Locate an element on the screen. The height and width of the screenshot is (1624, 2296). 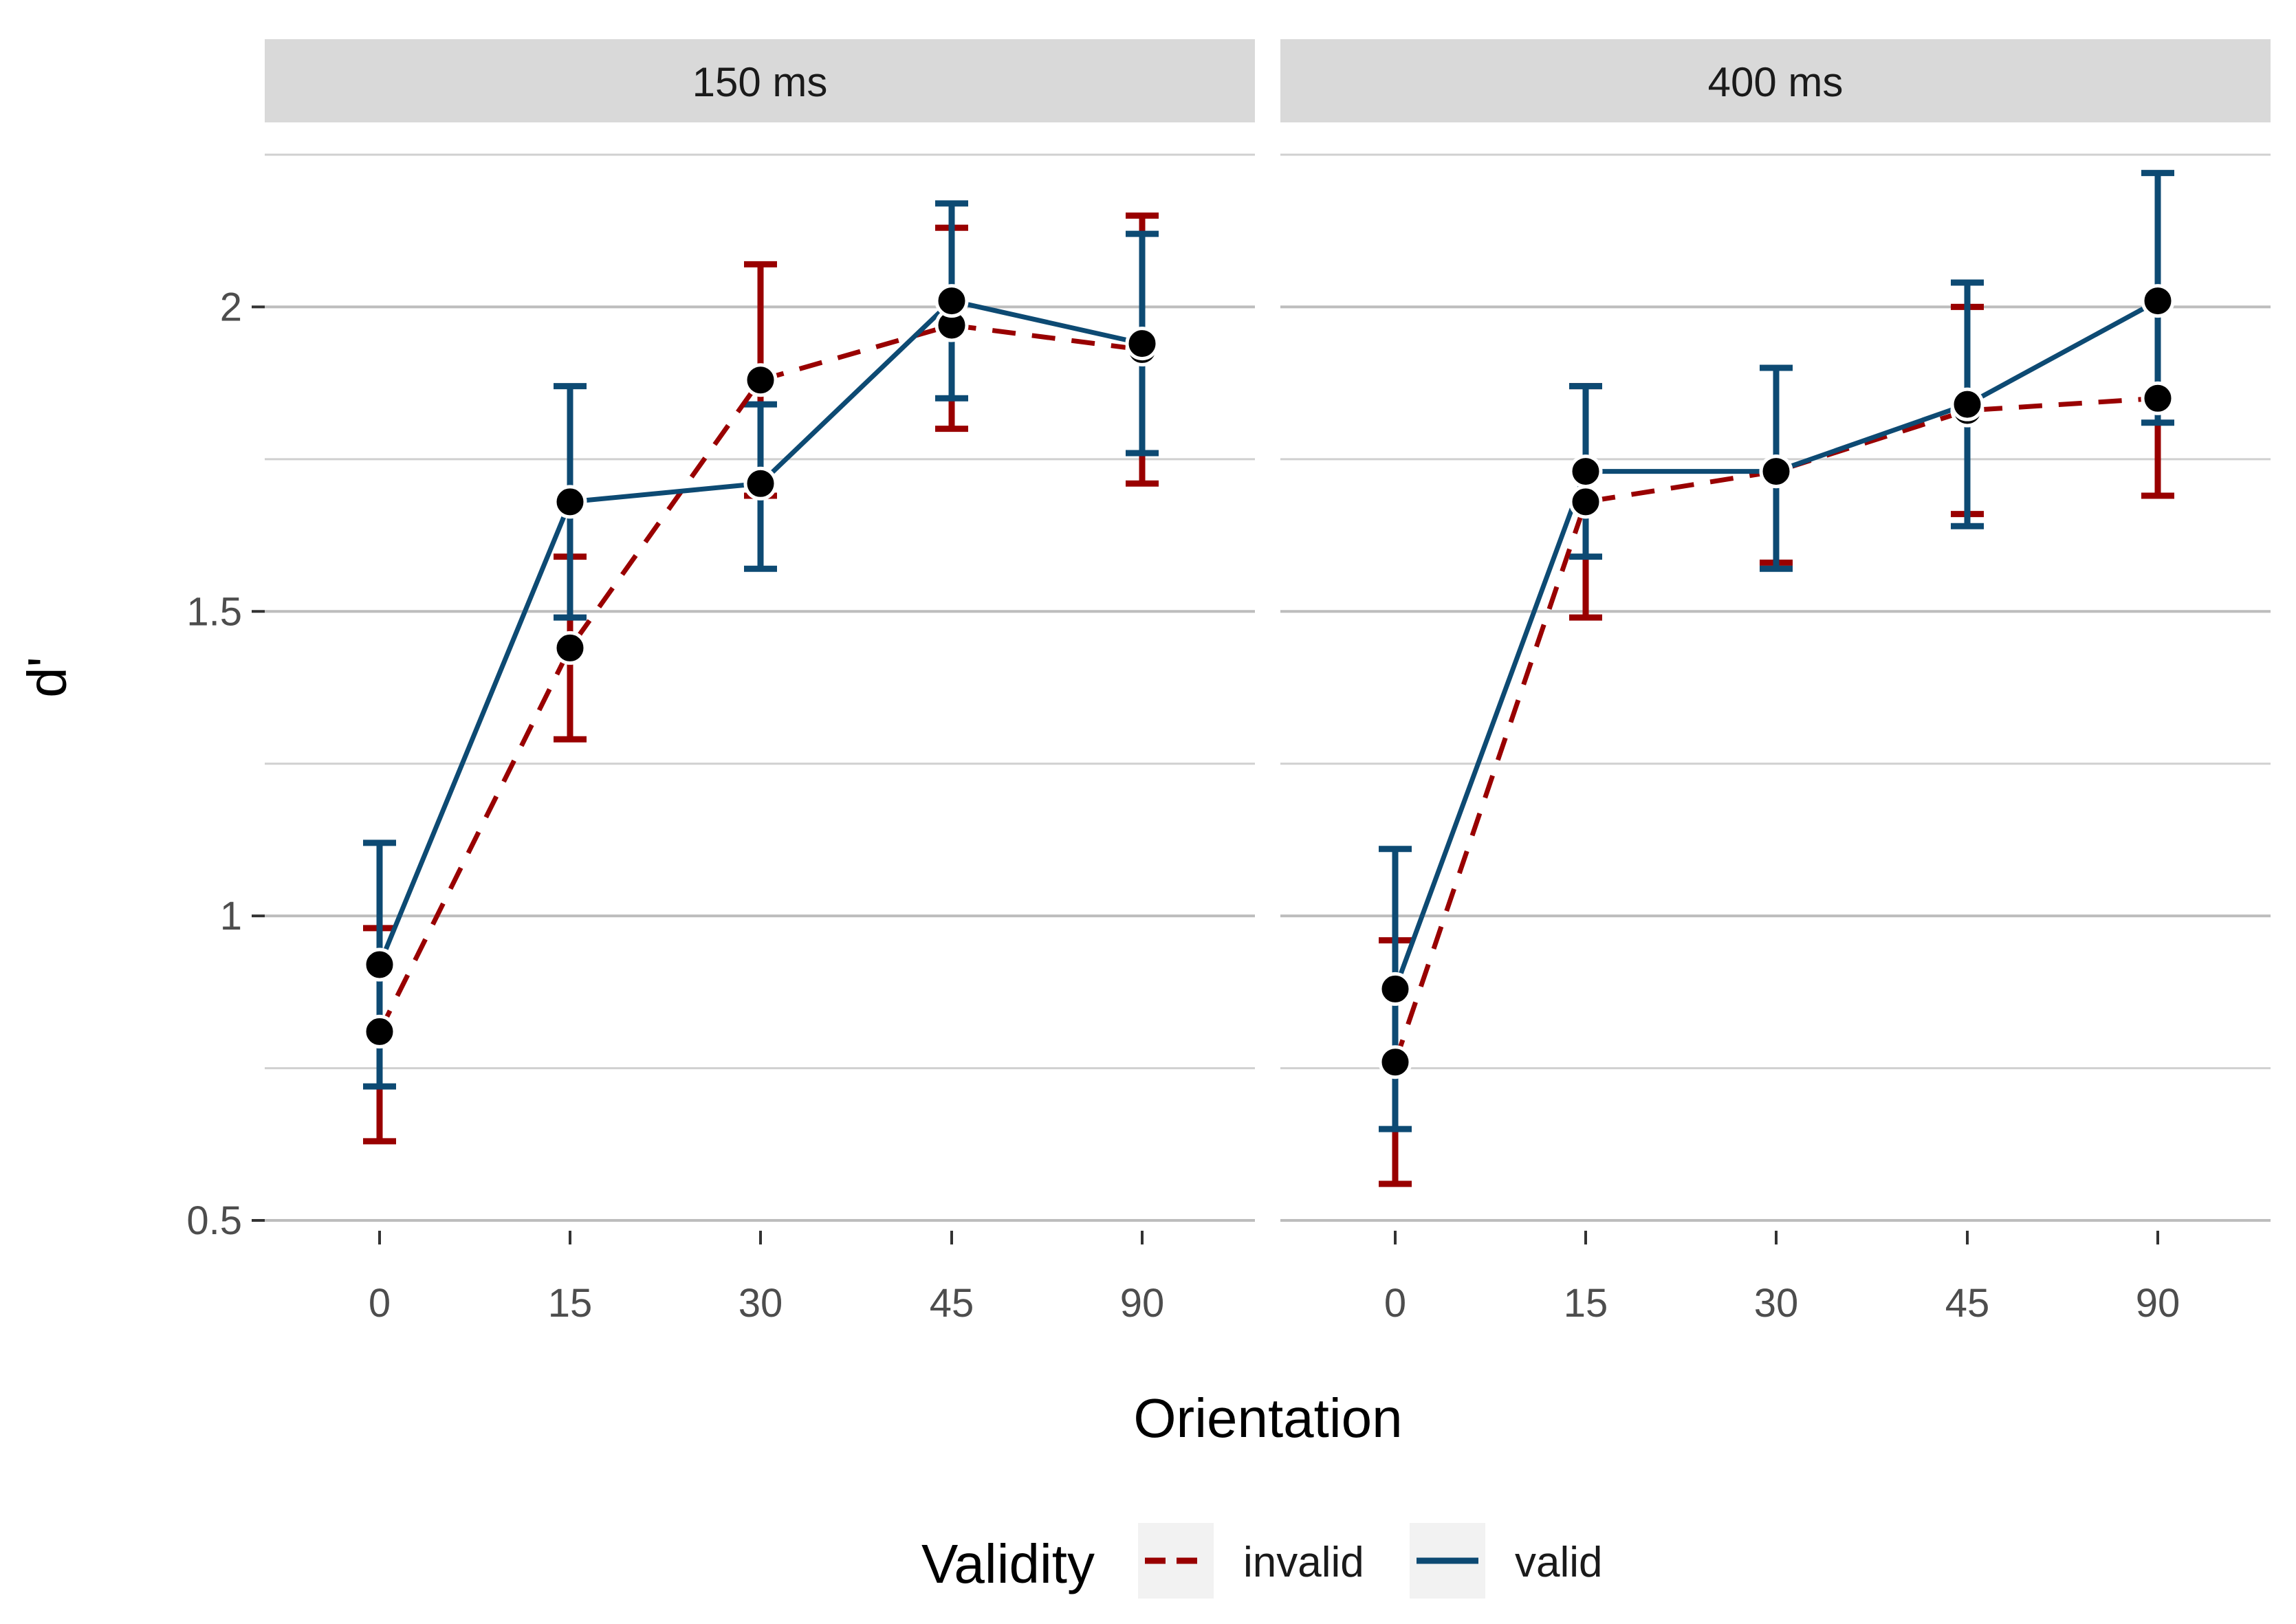
y-axis-title: d' is located at coordinates (47, 677).